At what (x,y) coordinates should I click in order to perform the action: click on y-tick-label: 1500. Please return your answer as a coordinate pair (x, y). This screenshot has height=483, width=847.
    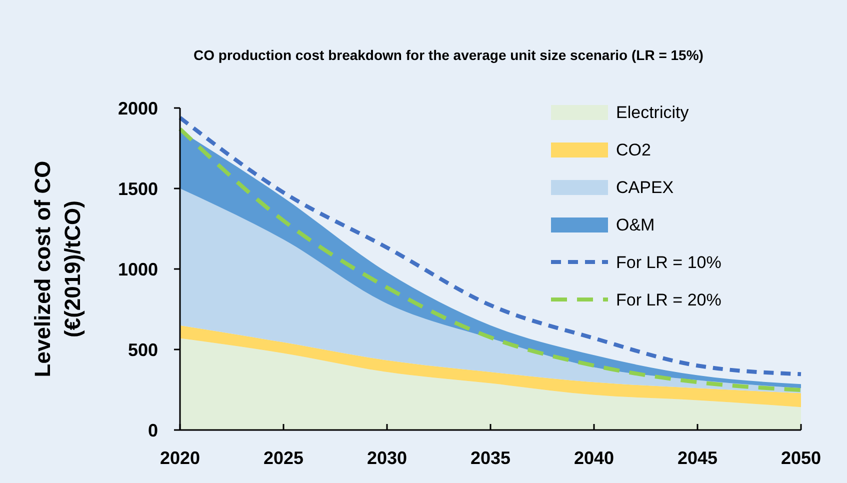
    Looking at the image, I should click on (138, 188).